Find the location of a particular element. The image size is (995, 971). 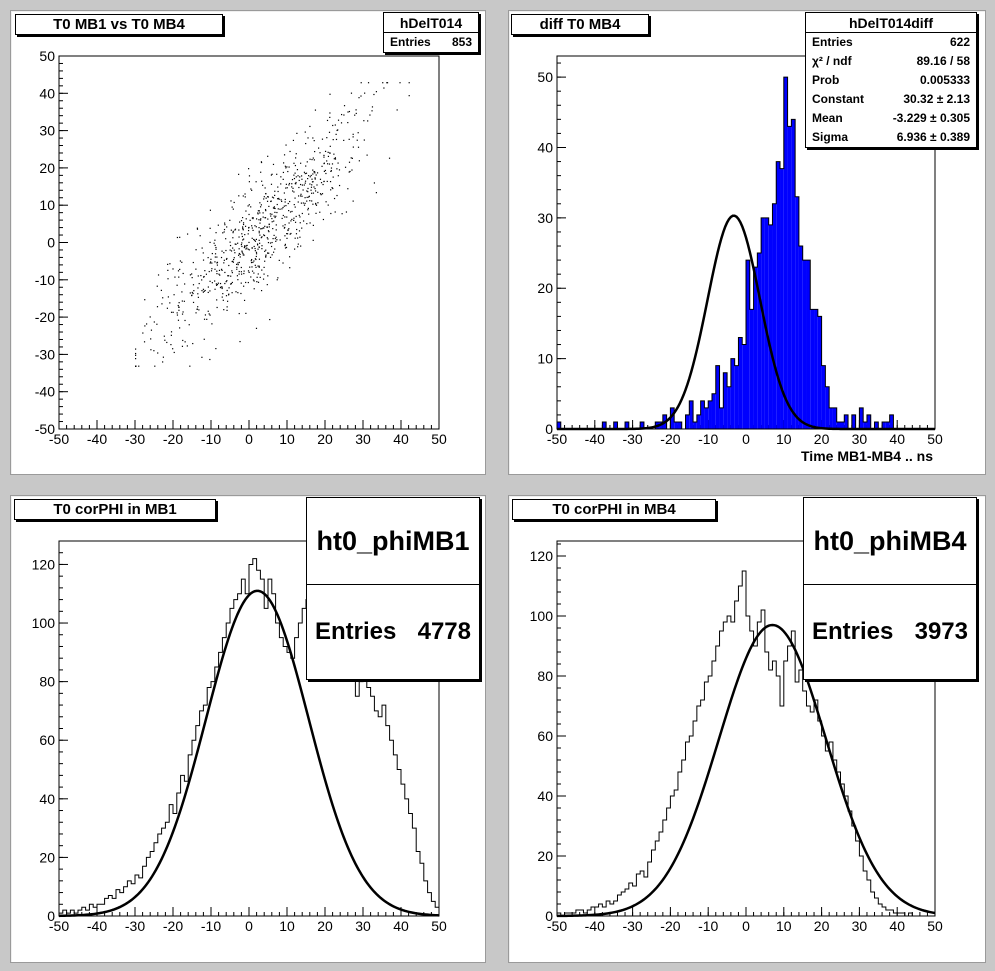

y-tick-label: -50 is located at coordinates (45, 429).